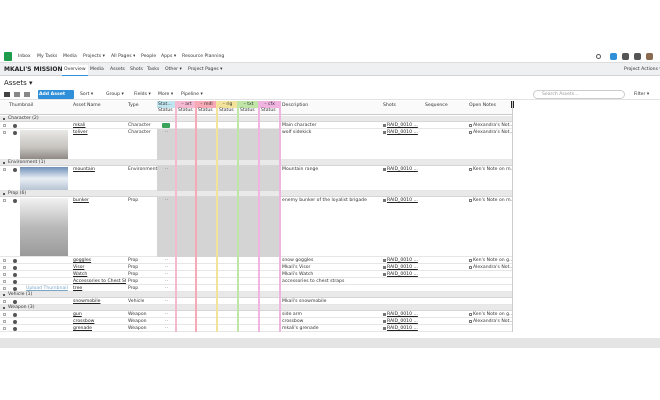  I want to click on status-badge, so click(166, 125).